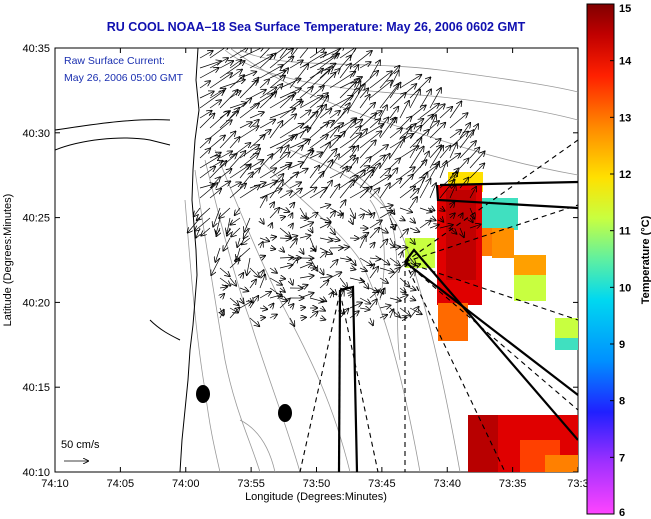 The image size is (651, 519). Describe the element at coordinates (36, 388) in the screenshot. I see `y-tick-label: 40:15` at that location.